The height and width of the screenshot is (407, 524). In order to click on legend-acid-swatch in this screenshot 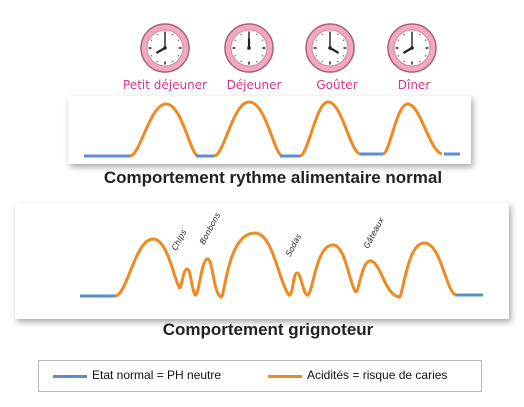, I will do `click(285, 376)`.